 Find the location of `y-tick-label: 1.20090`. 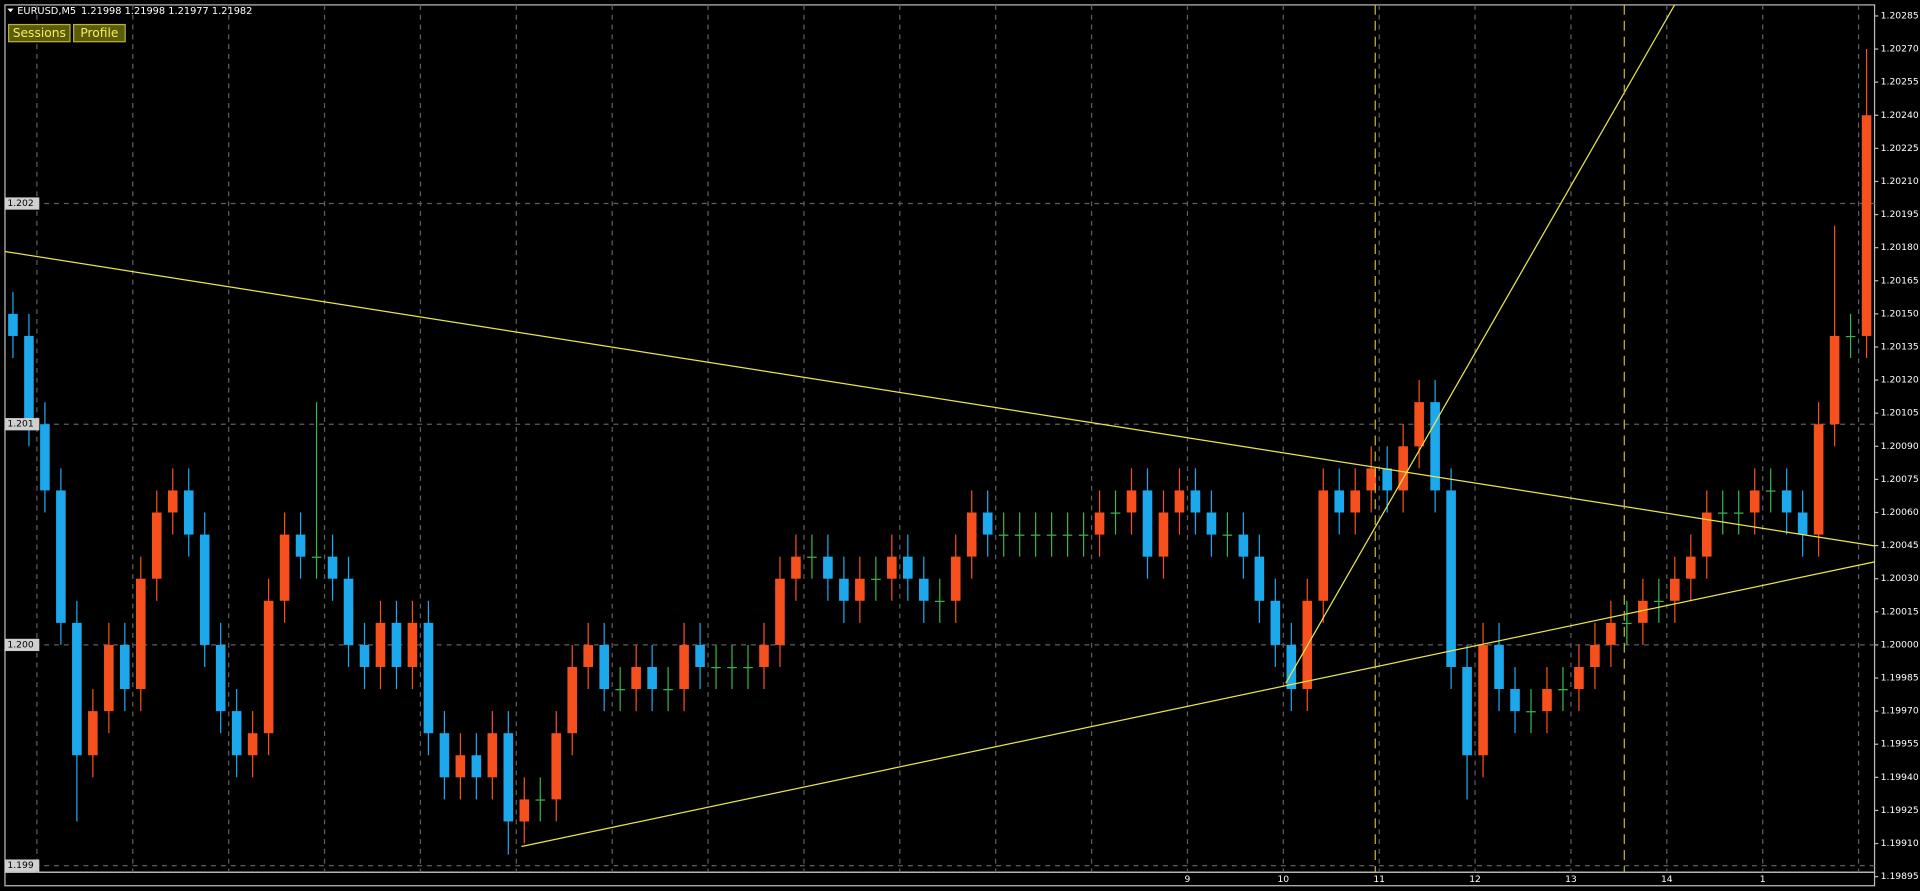

y-tick-label: 1.20090 is located at coordinates (1900, 446).